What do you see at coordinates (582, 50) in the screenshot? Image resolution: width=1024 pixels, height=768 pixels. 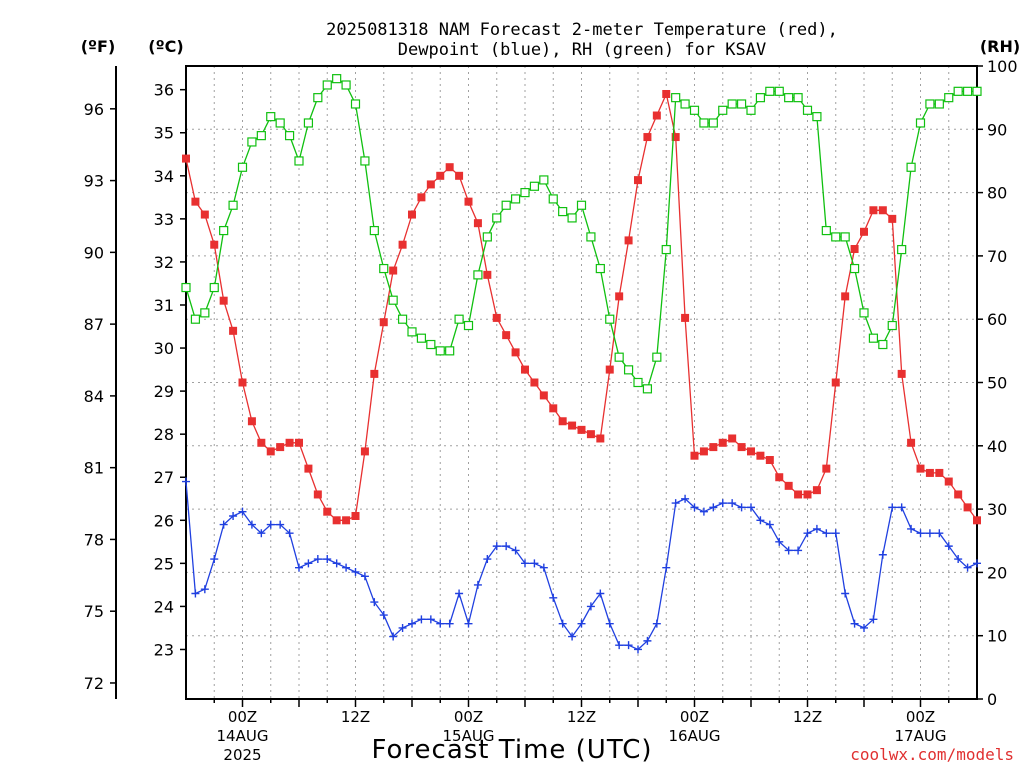 I see `chart-title-line-2: Dewpoint (blue), RH (green) for KSAV` at bounding box center [582, 50].